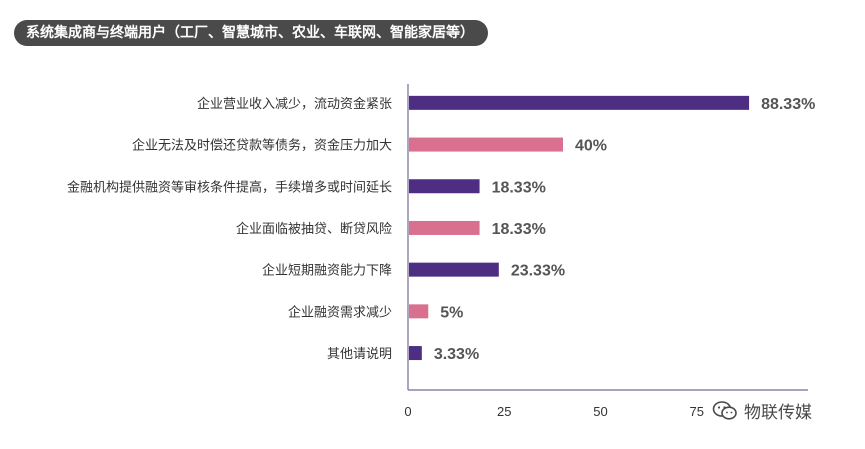  Describe the element at coordinates (229, 187) in the screenshot. I see `category-label: 金融机构提供融资等审核条件提高，手续增多或时间延长` at that location.